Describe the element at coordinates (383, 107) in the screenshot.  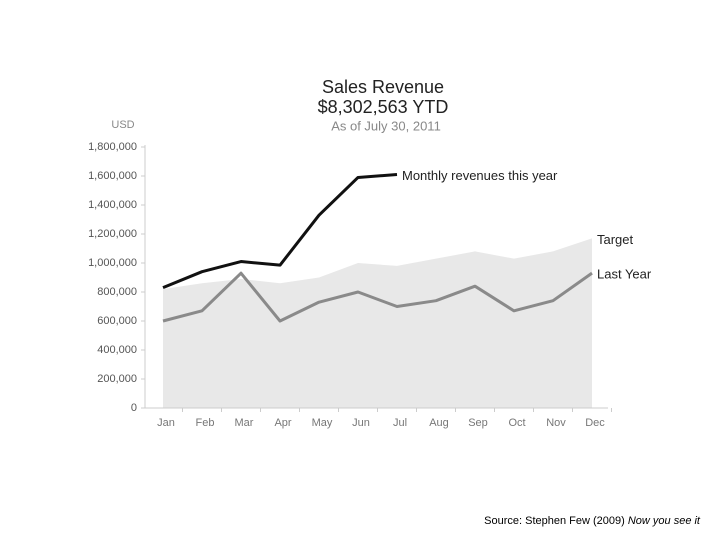
I see `chart-subtitle: $8,302,563 YTD` at that location.